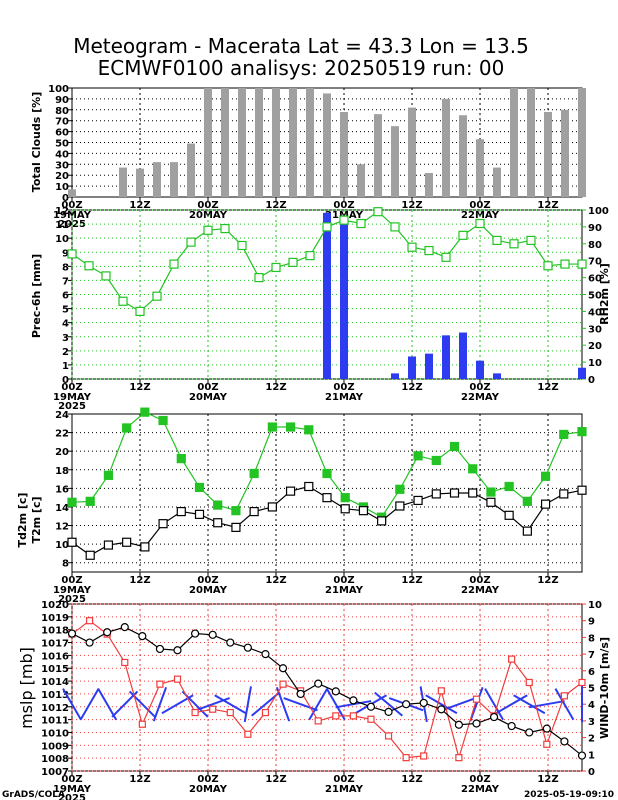 The image size is (618, 800). I want to click on clouds-ytick-label: 40, so click(62, 154).